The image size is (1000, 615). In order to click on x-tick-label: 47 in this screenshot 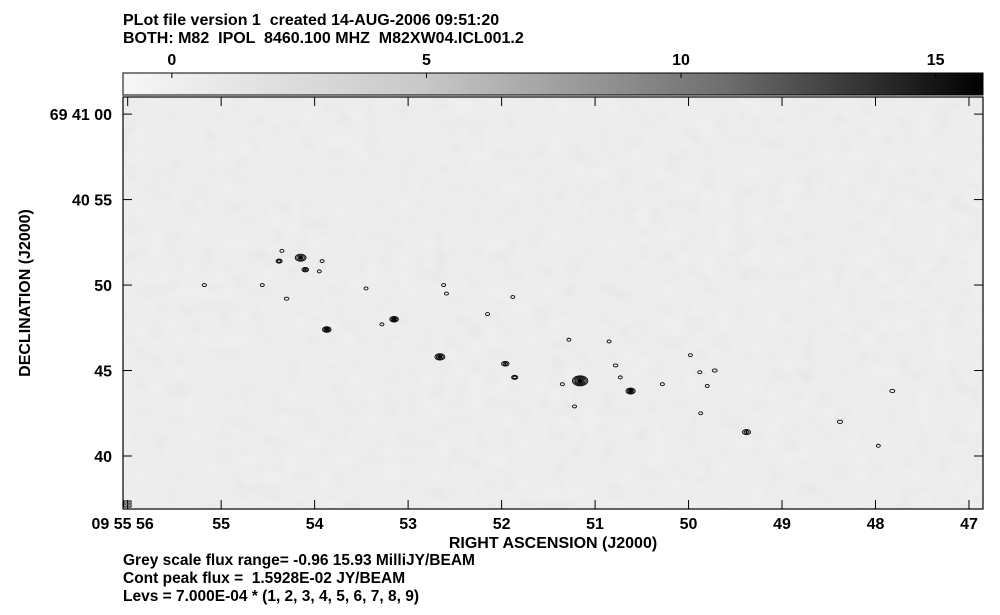, I will do `click(969, 524)`.